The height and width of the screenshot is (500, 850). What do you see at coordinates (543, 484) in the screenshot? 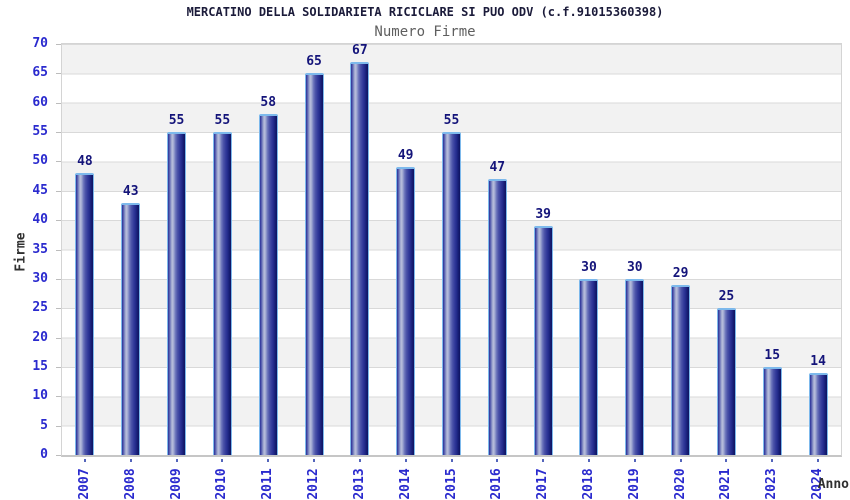
I see `x-tick-label: 2017` at bounding box center [543, 484].